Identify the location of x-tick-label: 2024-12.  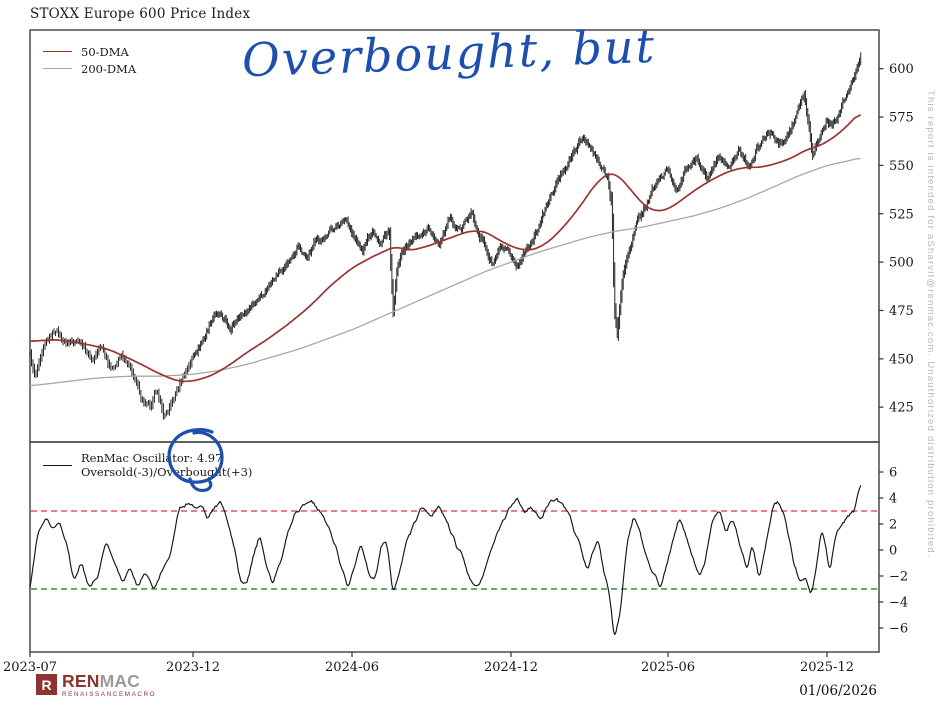
(511, 667).